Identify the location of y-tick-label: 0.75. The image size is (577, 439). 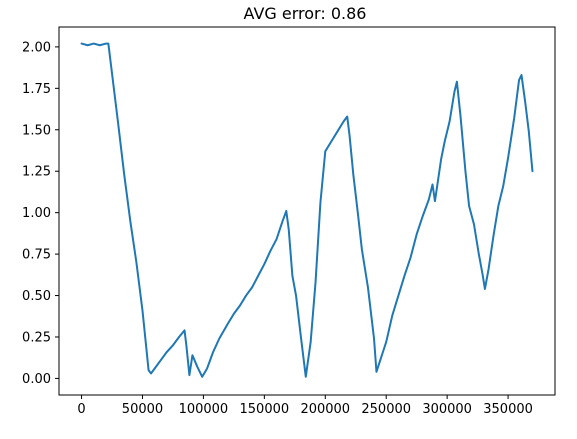
(36, 255).